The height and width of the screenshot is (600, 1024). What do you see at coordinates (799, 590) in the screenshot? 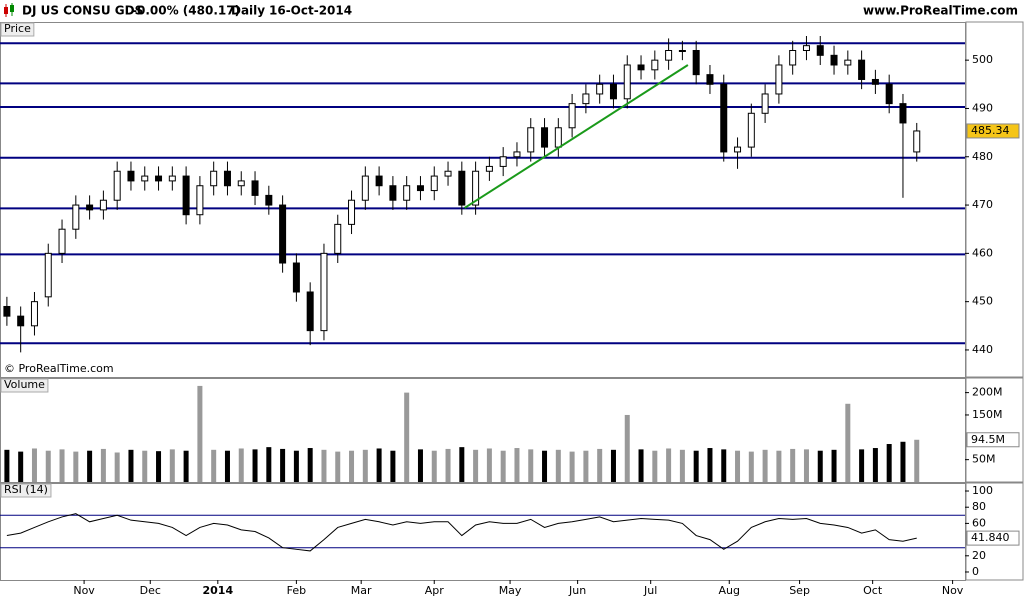
I see `x-tick-label: Sep` at bounding box center [799, 590].